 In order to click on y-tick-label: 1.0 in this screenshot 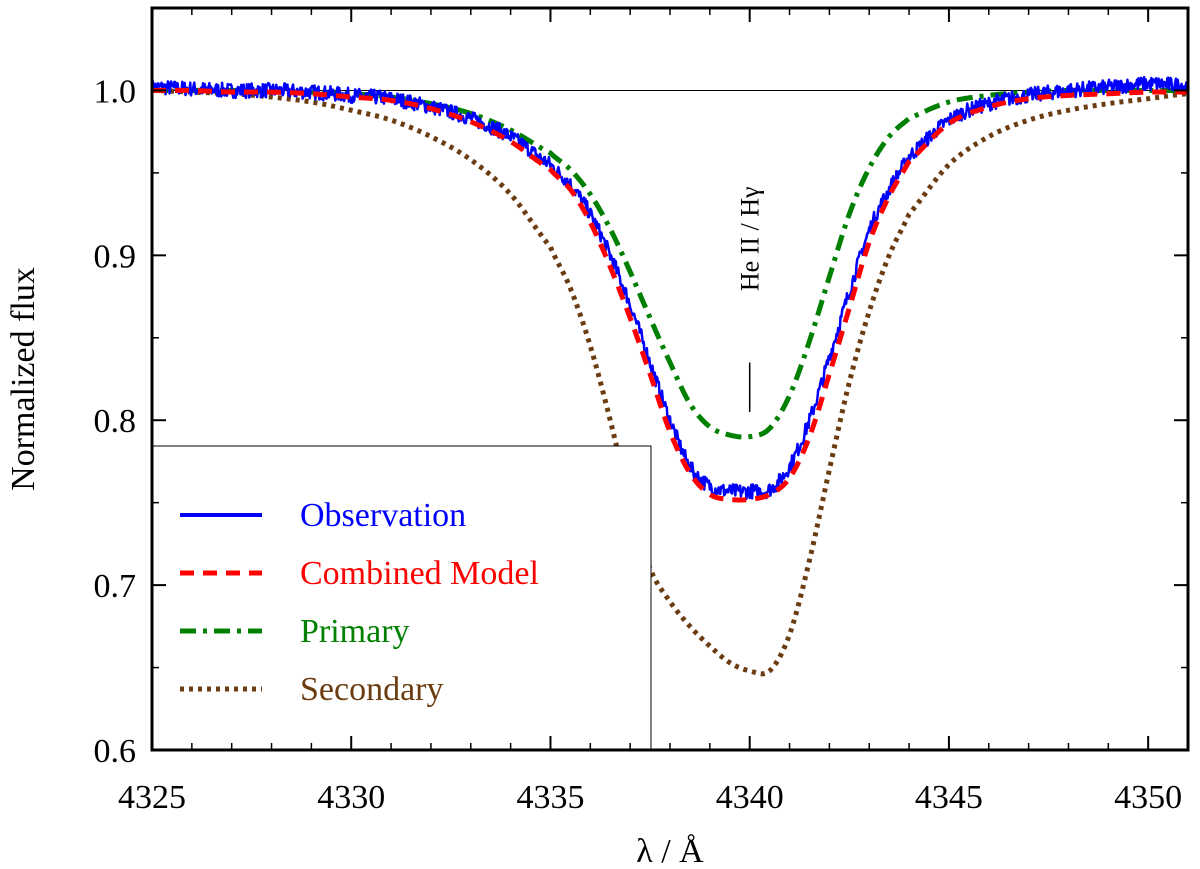, I will do `click(115, 91)`.